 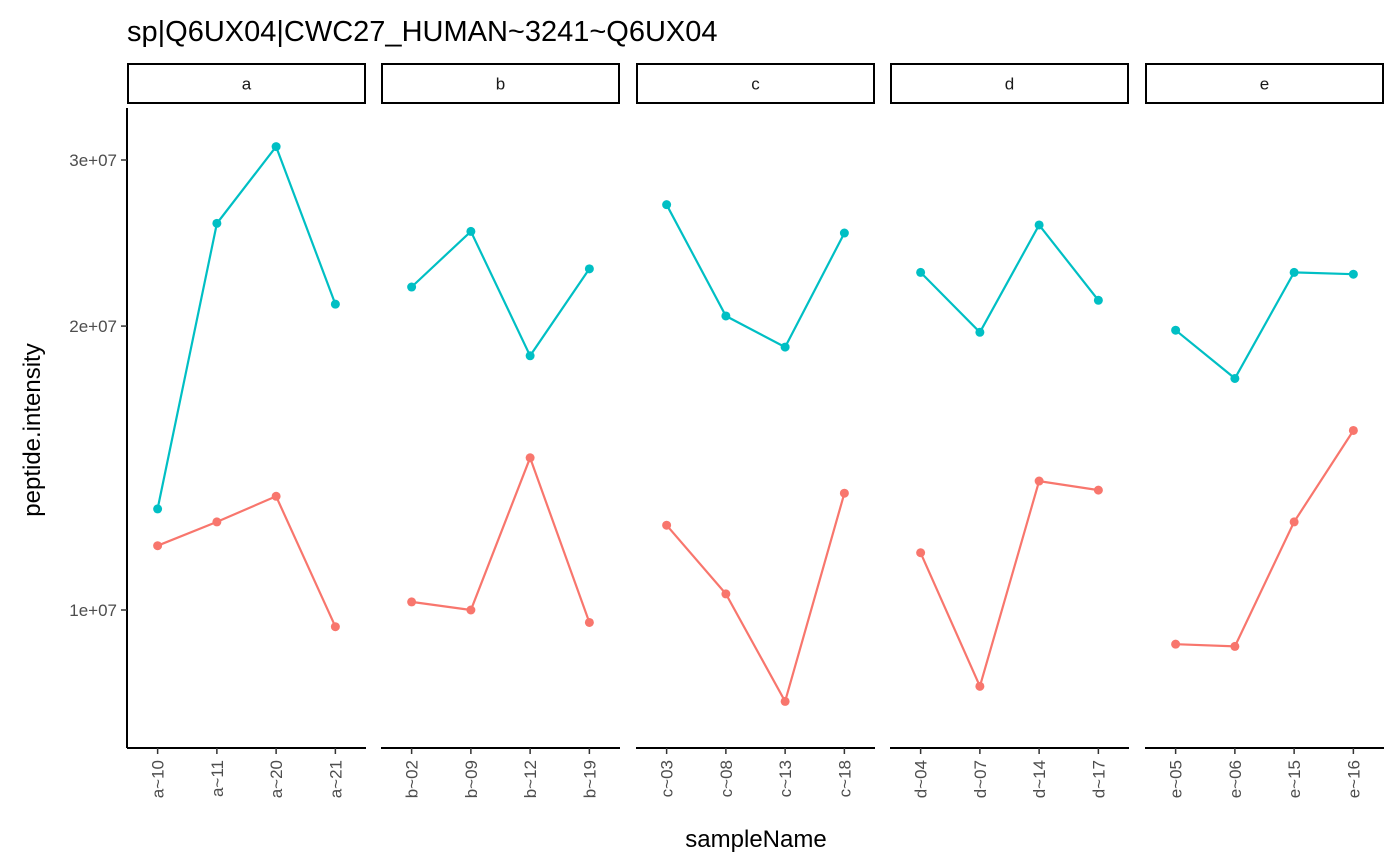 What do you see at coordinates (217, 778) in the screenshot?
I see `x-tick-label: a~11` at bounding box center [217, 778].